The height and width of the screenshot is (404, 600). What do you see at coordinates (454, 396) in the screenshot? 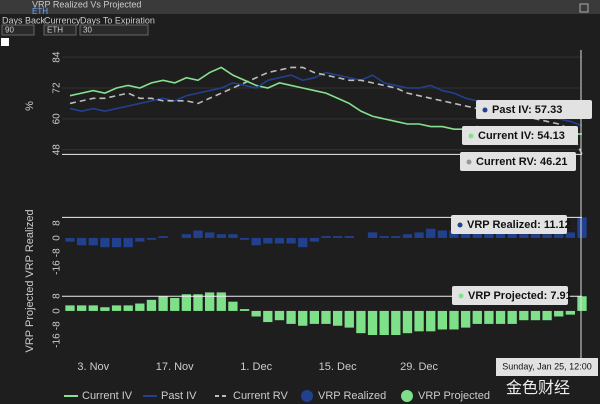
I see `legend-label: VRP Projected` at bounding box center [454, 396].